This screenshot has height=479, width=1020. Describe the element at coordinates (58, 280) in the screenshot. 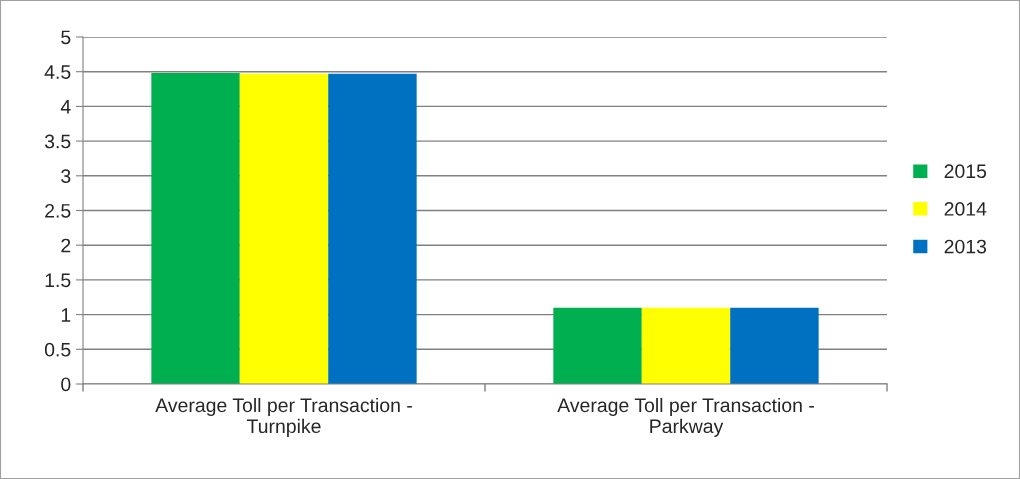

I see `y-tick-label: 1.5` at that location.